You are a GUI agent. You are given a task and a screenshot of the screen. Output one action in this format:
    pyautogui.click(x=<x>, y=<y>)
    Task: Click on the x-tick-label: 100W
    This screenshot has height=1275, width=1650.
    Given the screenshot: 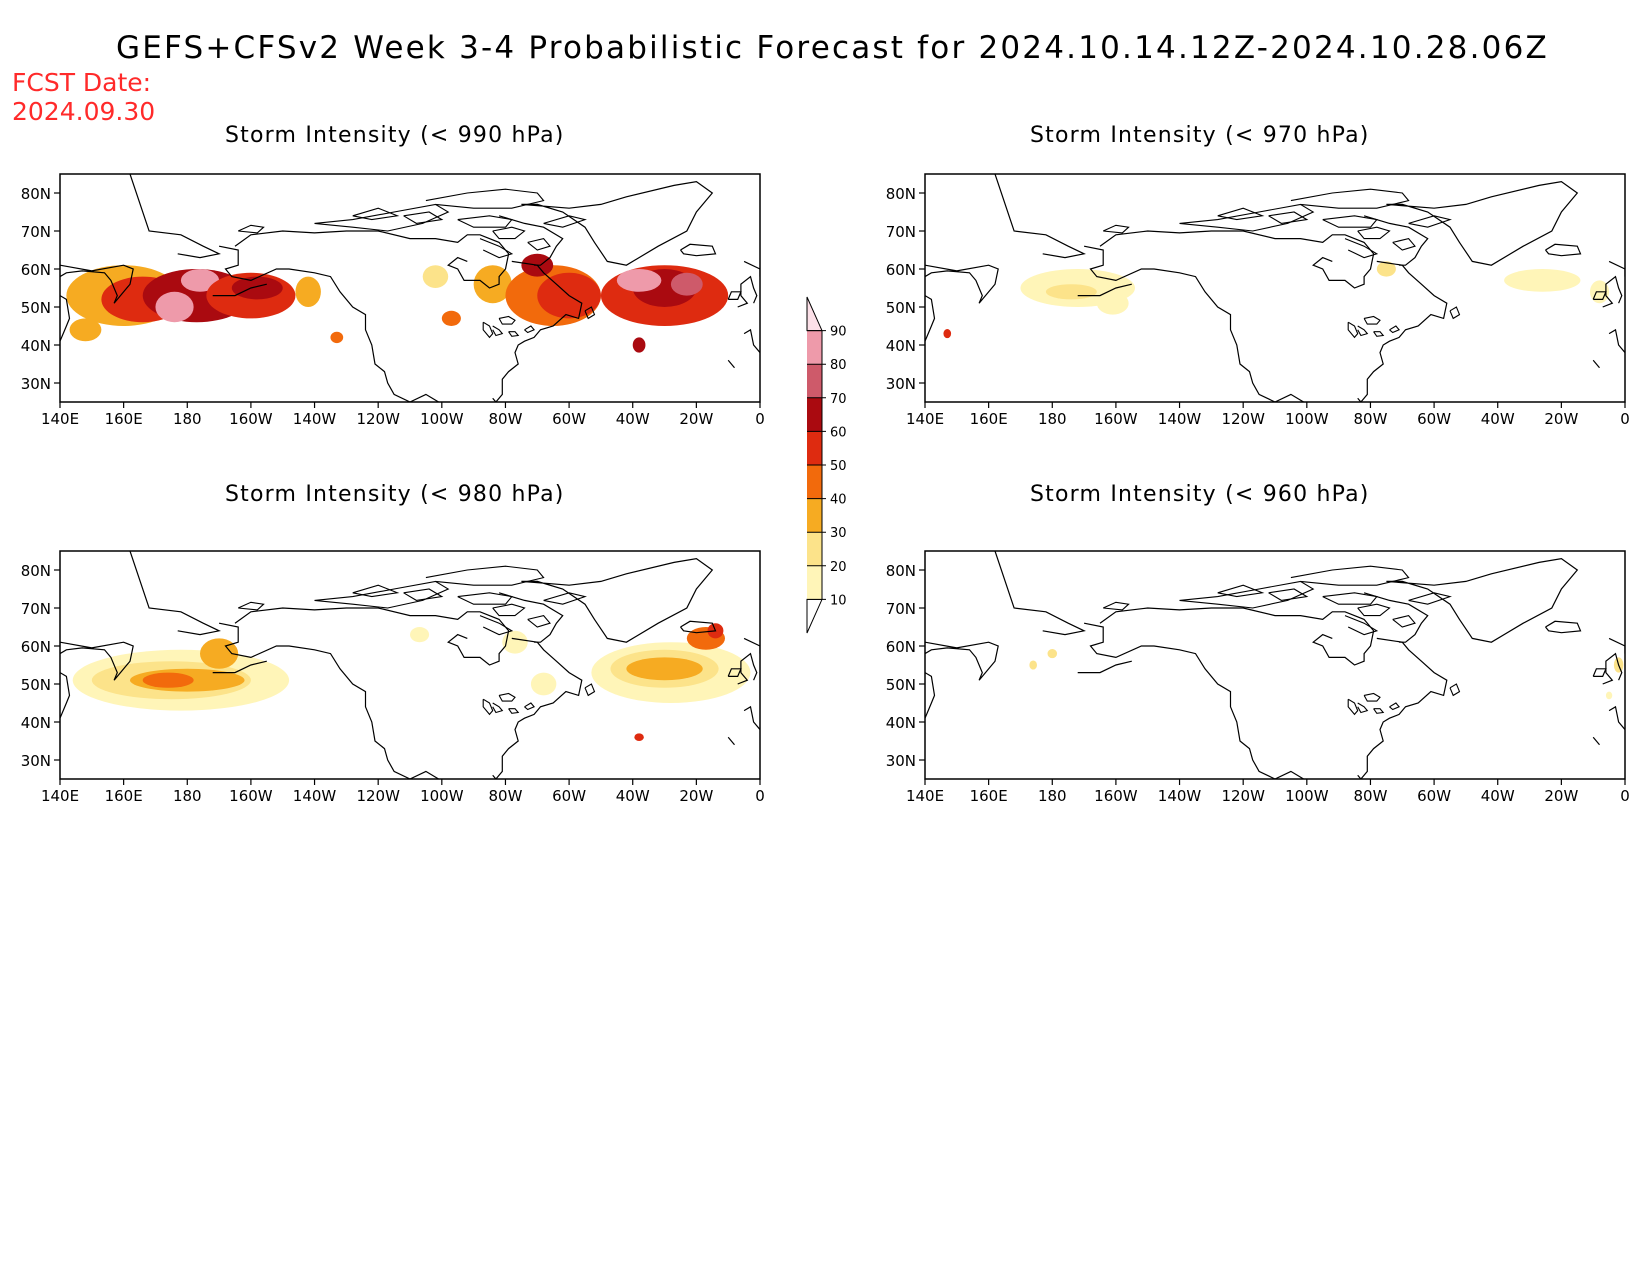 What is the action you would take?
    pyautogui.click(x=1307, y=796)
    